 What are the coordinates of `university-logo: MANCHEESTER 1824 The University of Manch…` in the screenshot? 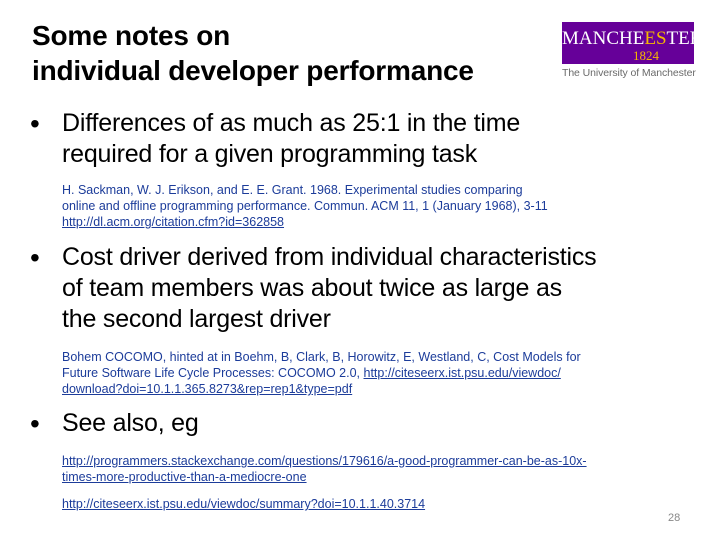 It's located at (632, 50).